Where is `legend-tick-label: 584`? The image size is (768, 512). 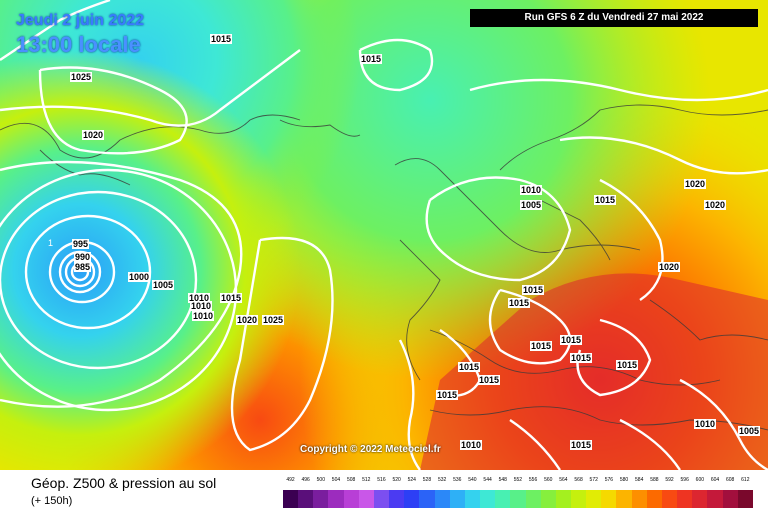
legend-tick-label: 584 is located at coordinates (639, 480).